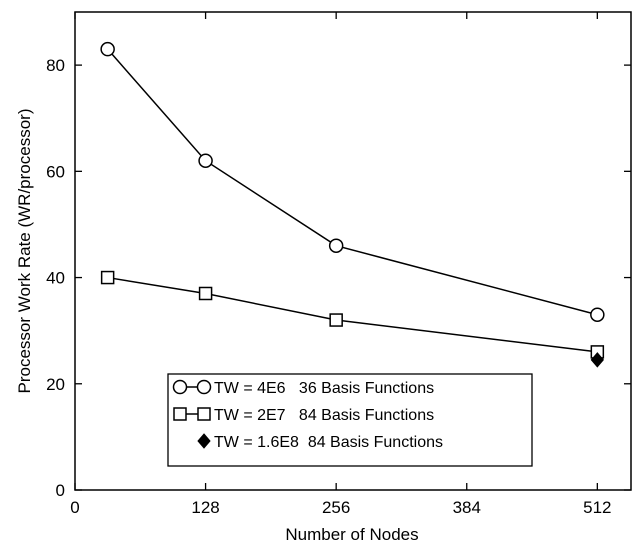  I want to click on x-tick-label: 512, so click(597, 507).